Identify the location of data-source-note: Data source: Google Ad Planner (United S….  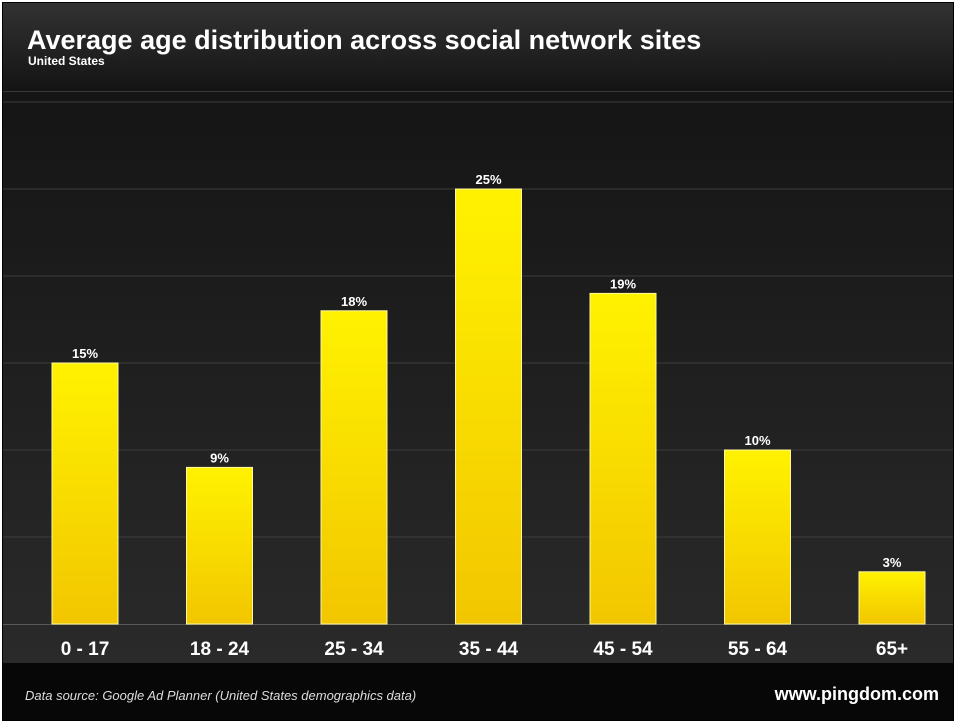
(221, 695).